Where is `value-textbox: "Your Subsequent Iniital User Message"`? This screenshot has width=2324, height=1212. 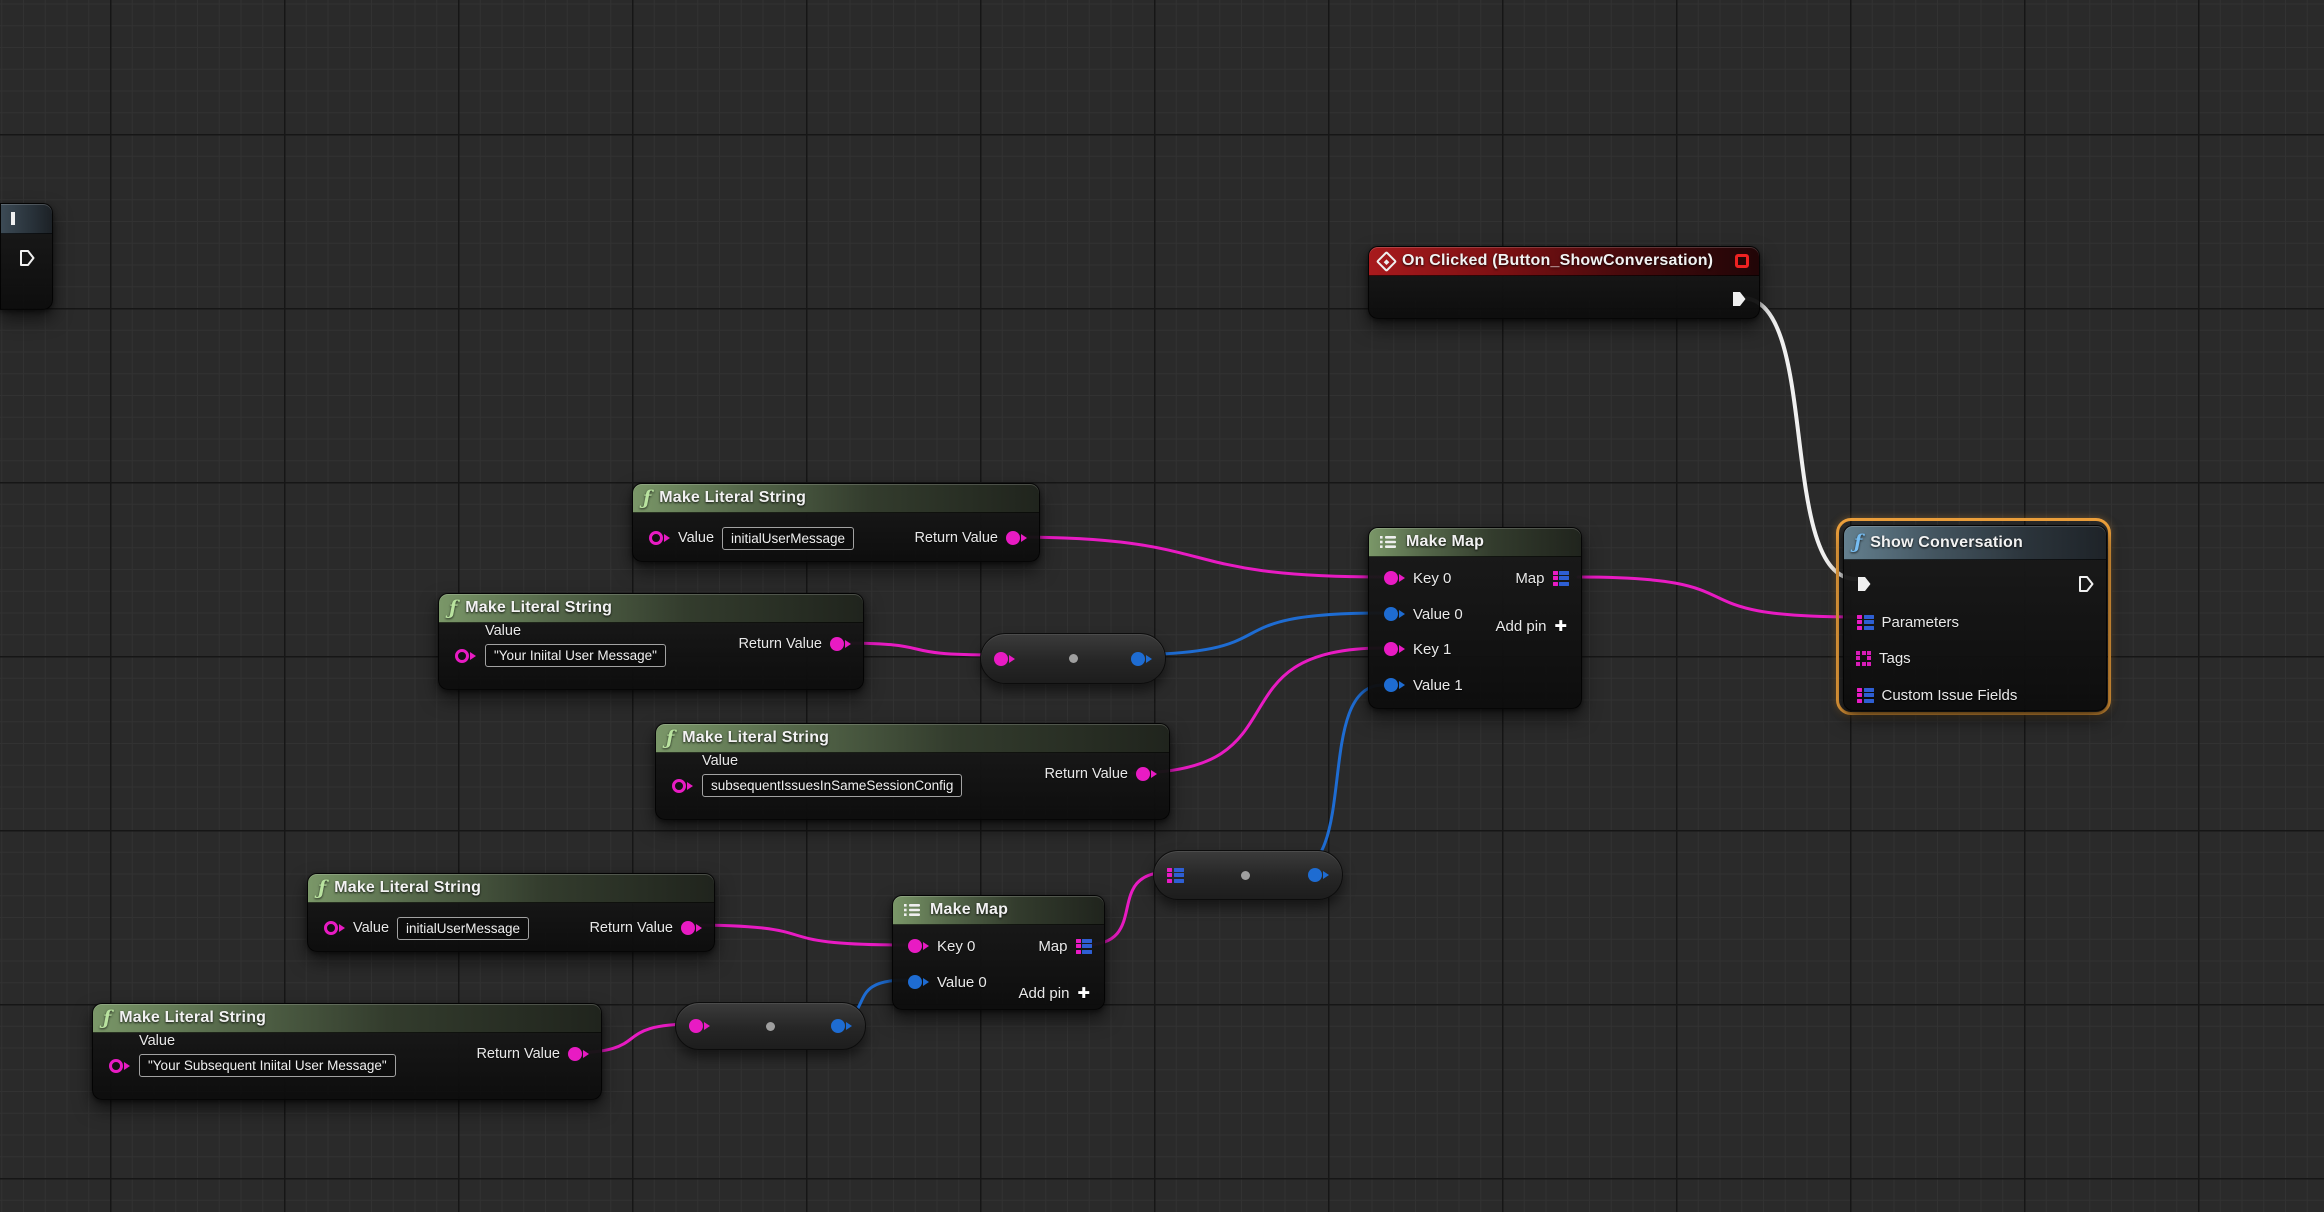 value-textbox: "Your Subsequent Iniital User Message" is located at coordinates (267, 1065).